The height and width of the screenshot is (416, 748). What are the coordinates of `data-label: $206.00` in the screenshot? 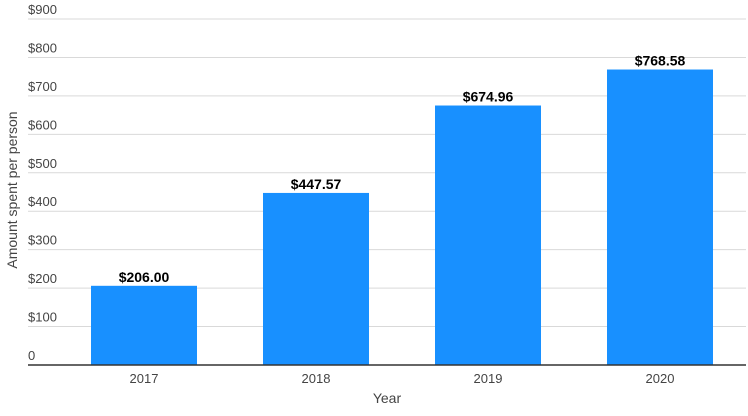 It's located at (144, 277).